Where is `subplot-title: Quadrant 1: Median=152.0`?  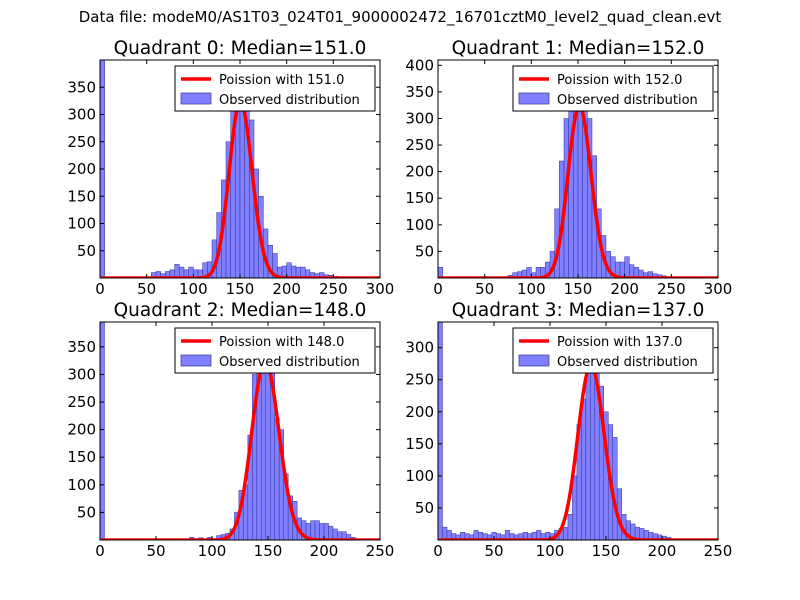
subplot-title: Quadrant 1: Median=152.0 is located at coordinates (578, 48).